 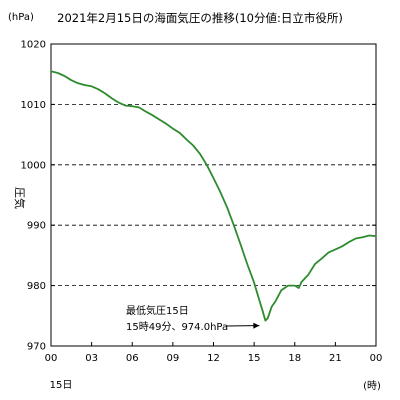 What do you see at coordinates (33, 45) in the screenshot?
I see `y-tick-label: 1020` at bounding box center [33, 45].